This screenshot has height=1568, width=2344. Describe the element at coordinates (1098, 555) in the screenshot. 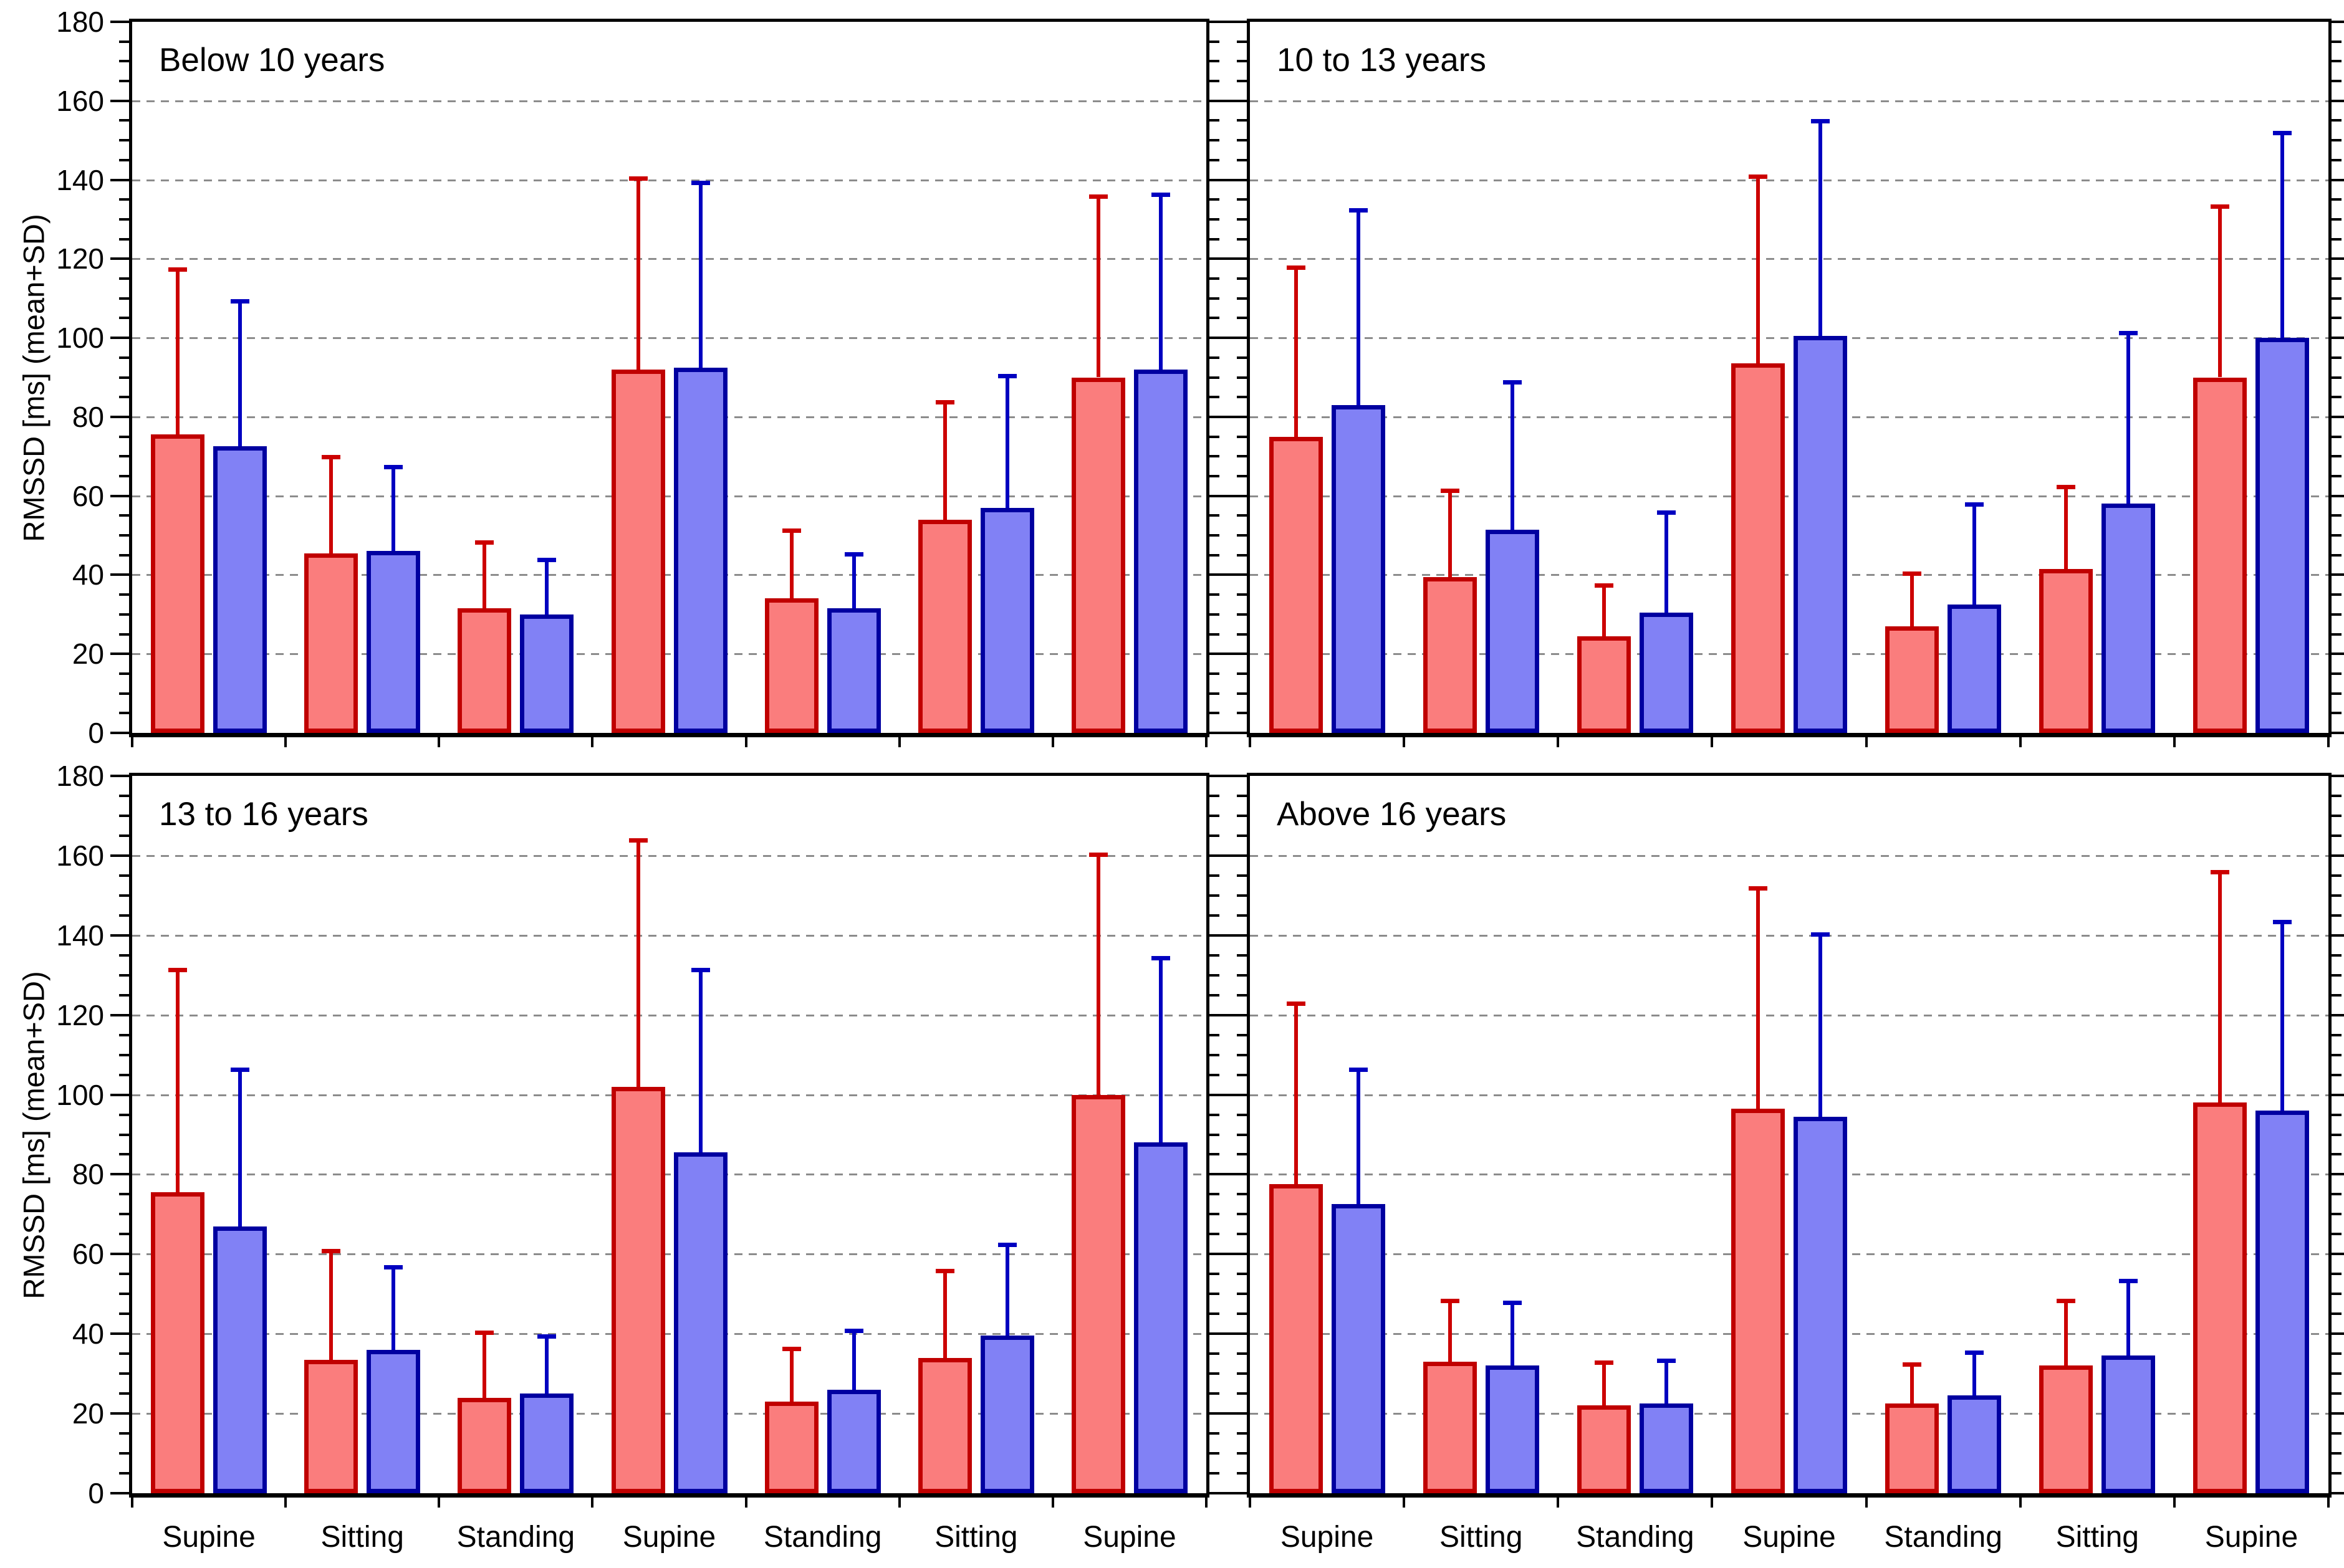

I see `bar-top-left-red-6-Supine` at that location.